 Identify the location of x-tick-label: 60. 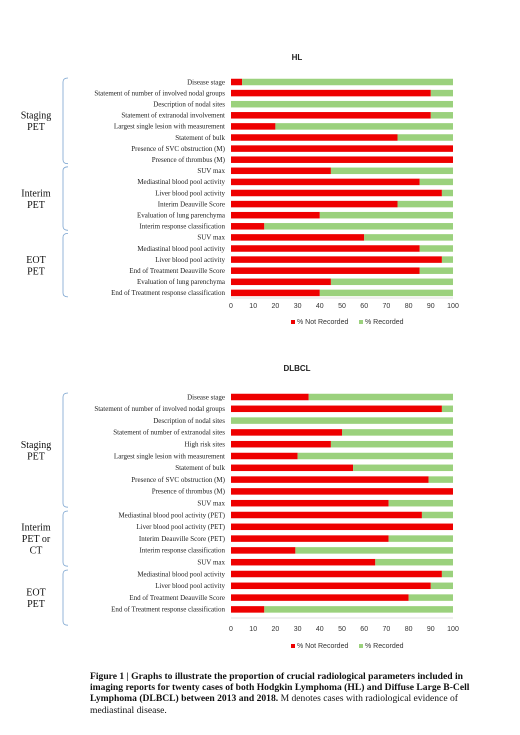
(364, 629).